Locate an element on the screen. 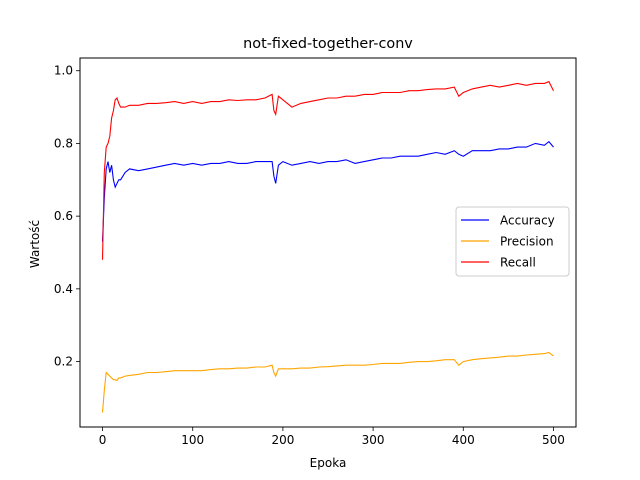  y-tick-label: 0.8 is located at coordinates (63, 143).